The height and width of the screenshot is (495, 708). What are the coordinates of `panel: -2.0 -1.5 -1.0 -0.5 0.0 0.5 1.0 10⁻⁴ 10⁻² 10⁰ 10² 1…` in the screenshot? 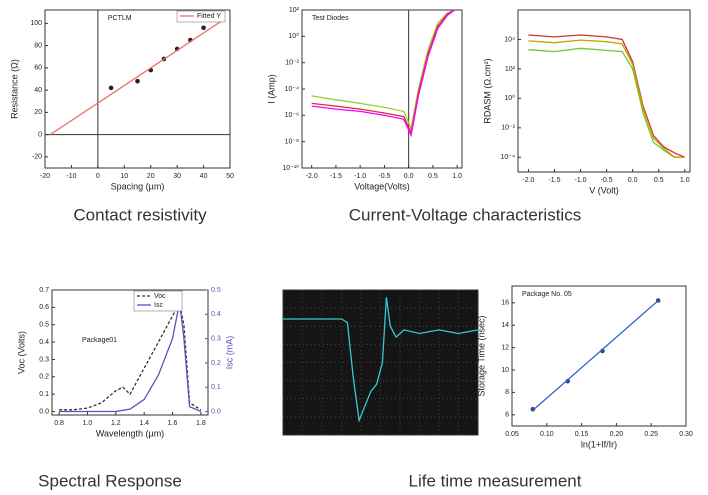 It's located at (586, 102).